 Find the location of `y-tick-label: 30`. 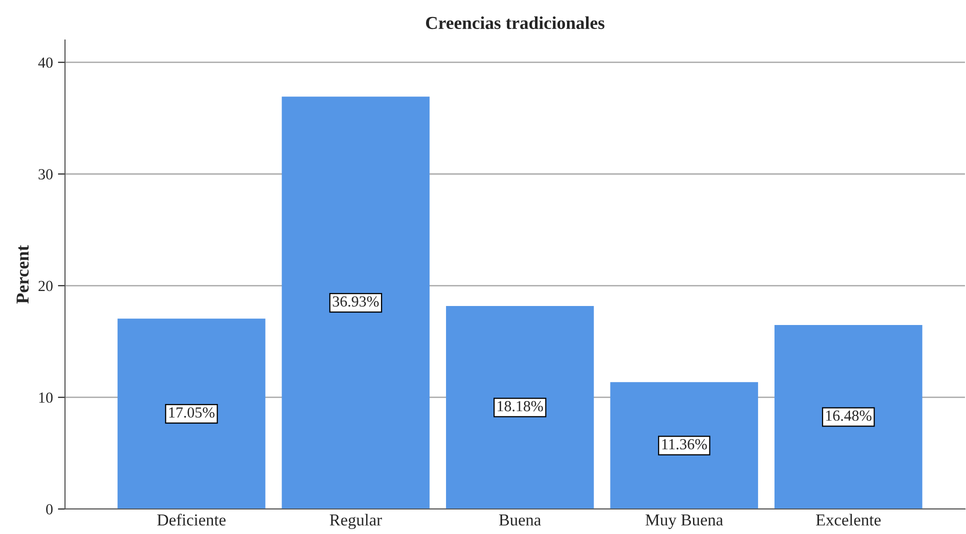

y-tick-label: 30 is located at coordinates (45, 174).